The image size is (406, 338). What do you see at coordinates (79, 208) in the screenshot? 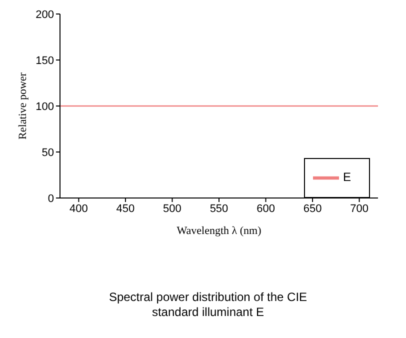
I see `x-tick-label: 400` at bounding box center [79, 208].